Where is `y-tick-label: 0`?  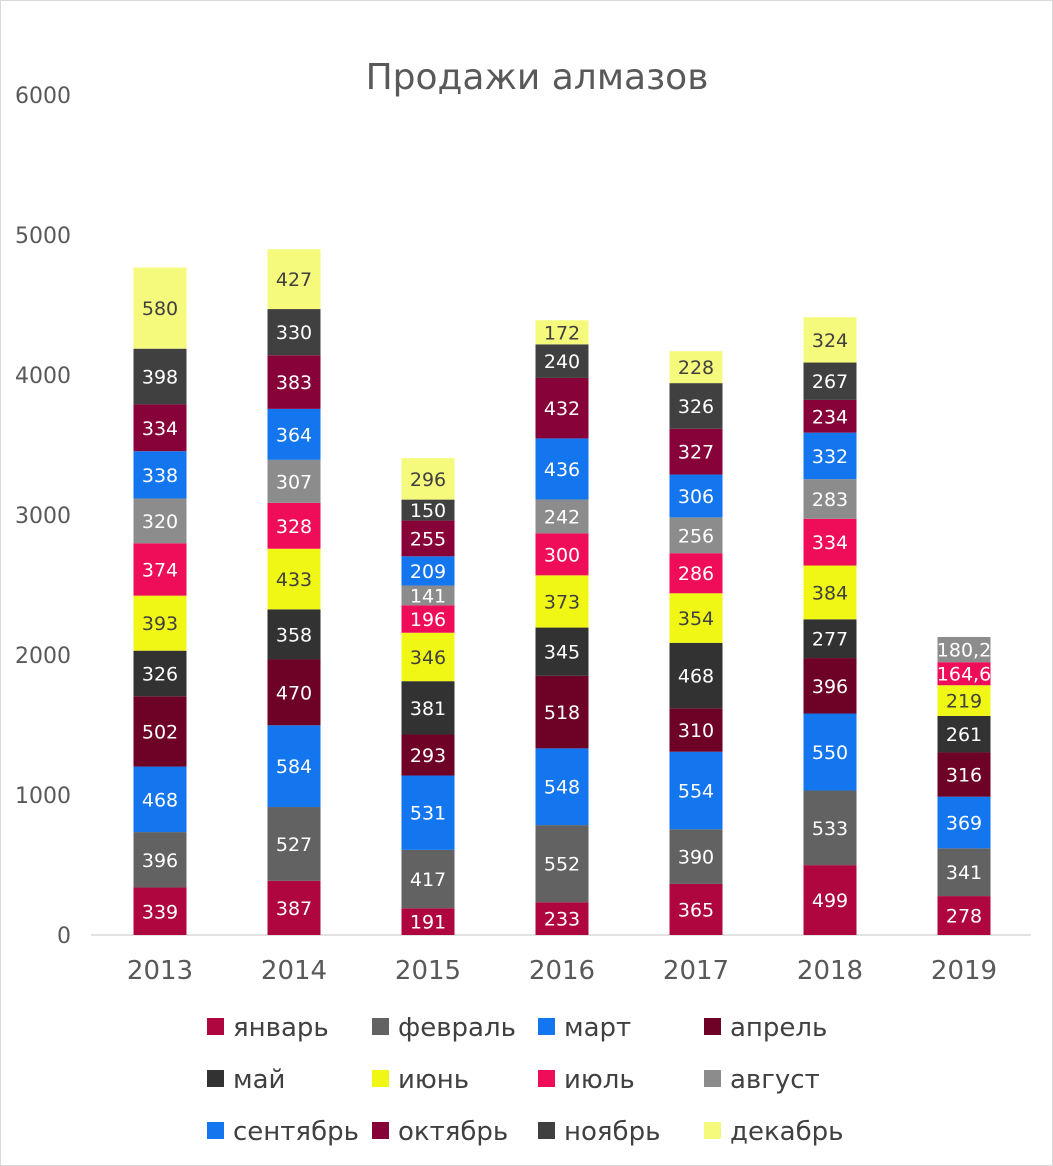
y-tick-label: 0 is located at coordinates (64, 936).